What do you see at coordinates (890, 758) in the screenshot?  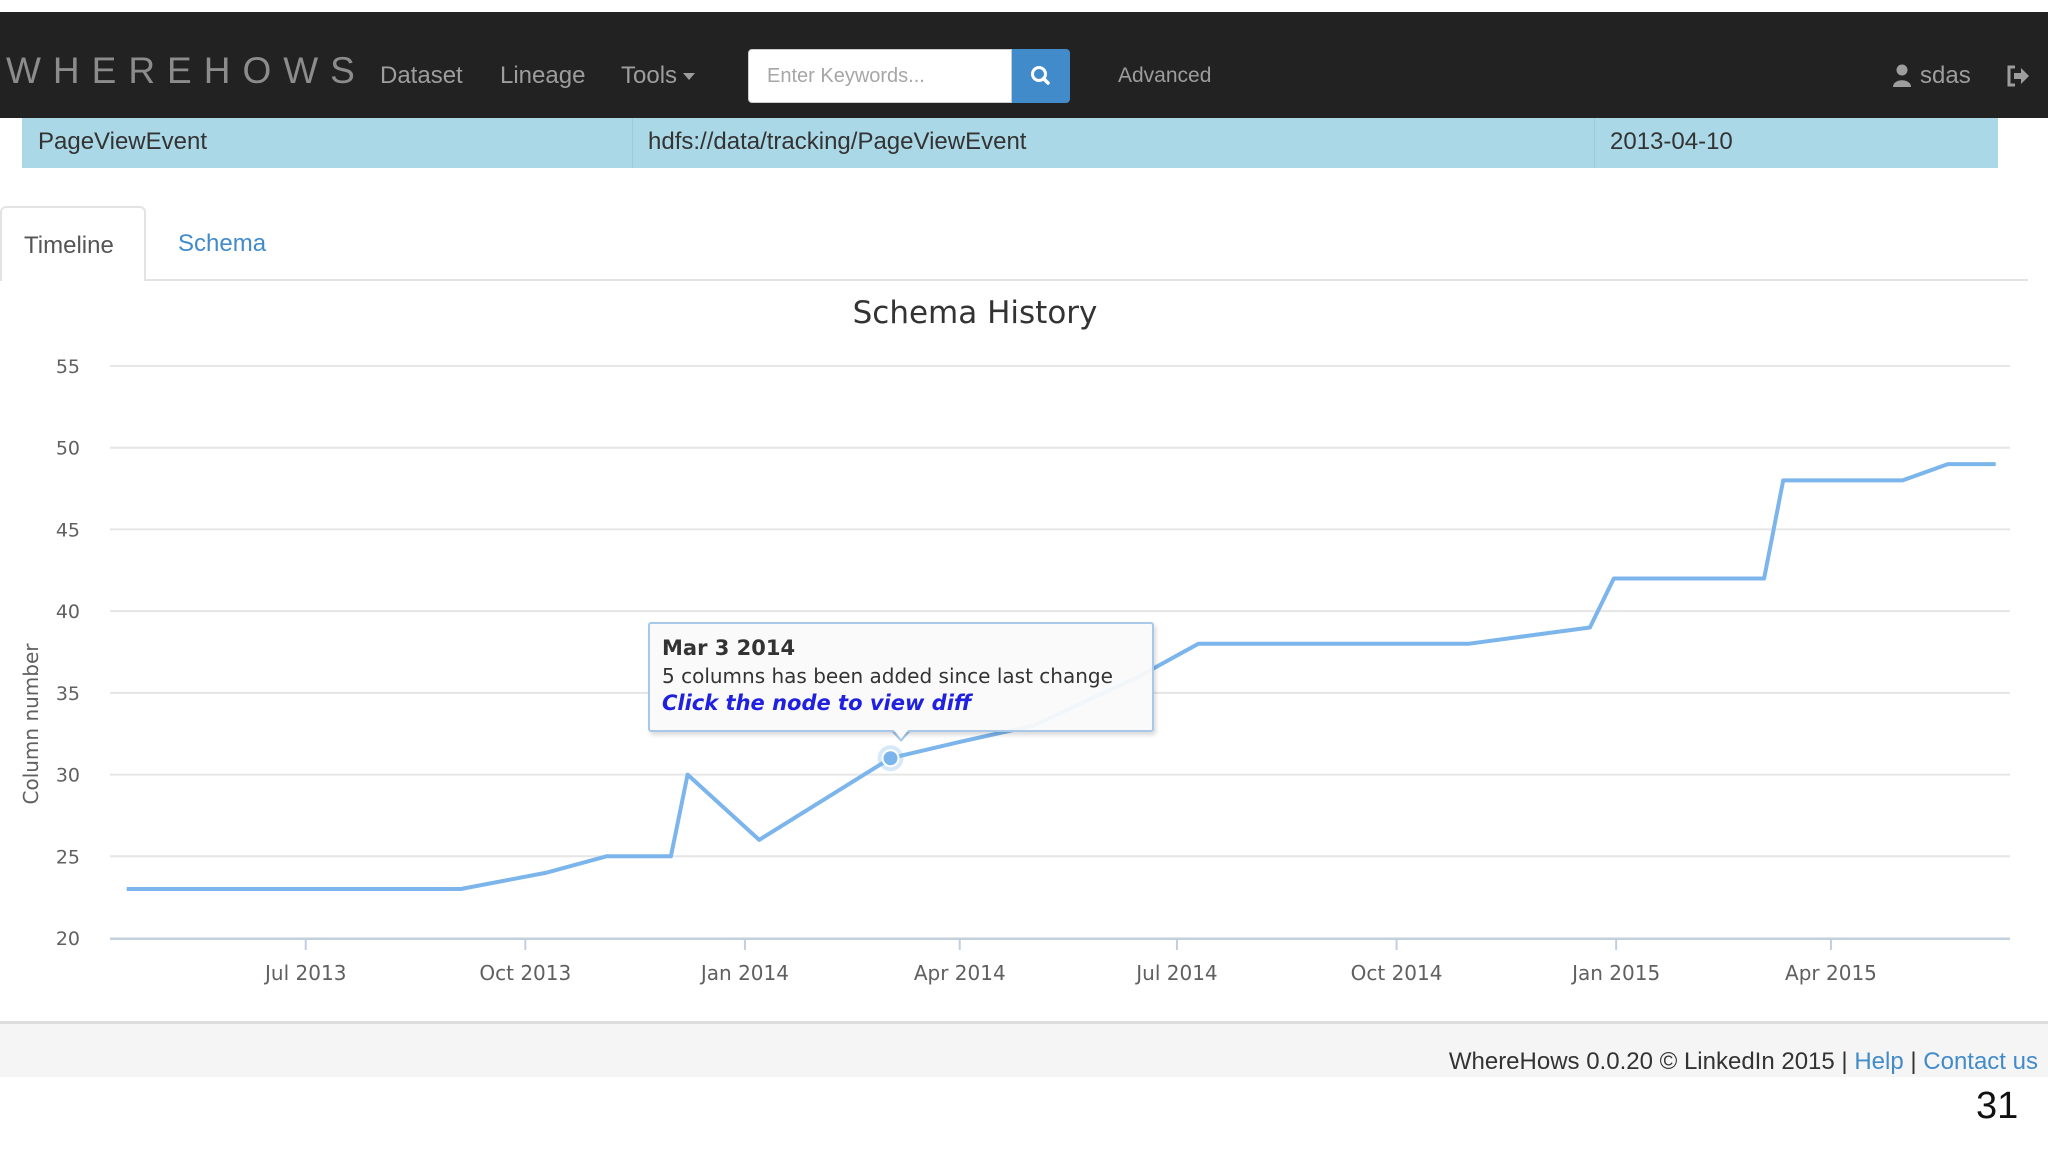 I see `highlighted-data-point` at bounding box center [890, 758].